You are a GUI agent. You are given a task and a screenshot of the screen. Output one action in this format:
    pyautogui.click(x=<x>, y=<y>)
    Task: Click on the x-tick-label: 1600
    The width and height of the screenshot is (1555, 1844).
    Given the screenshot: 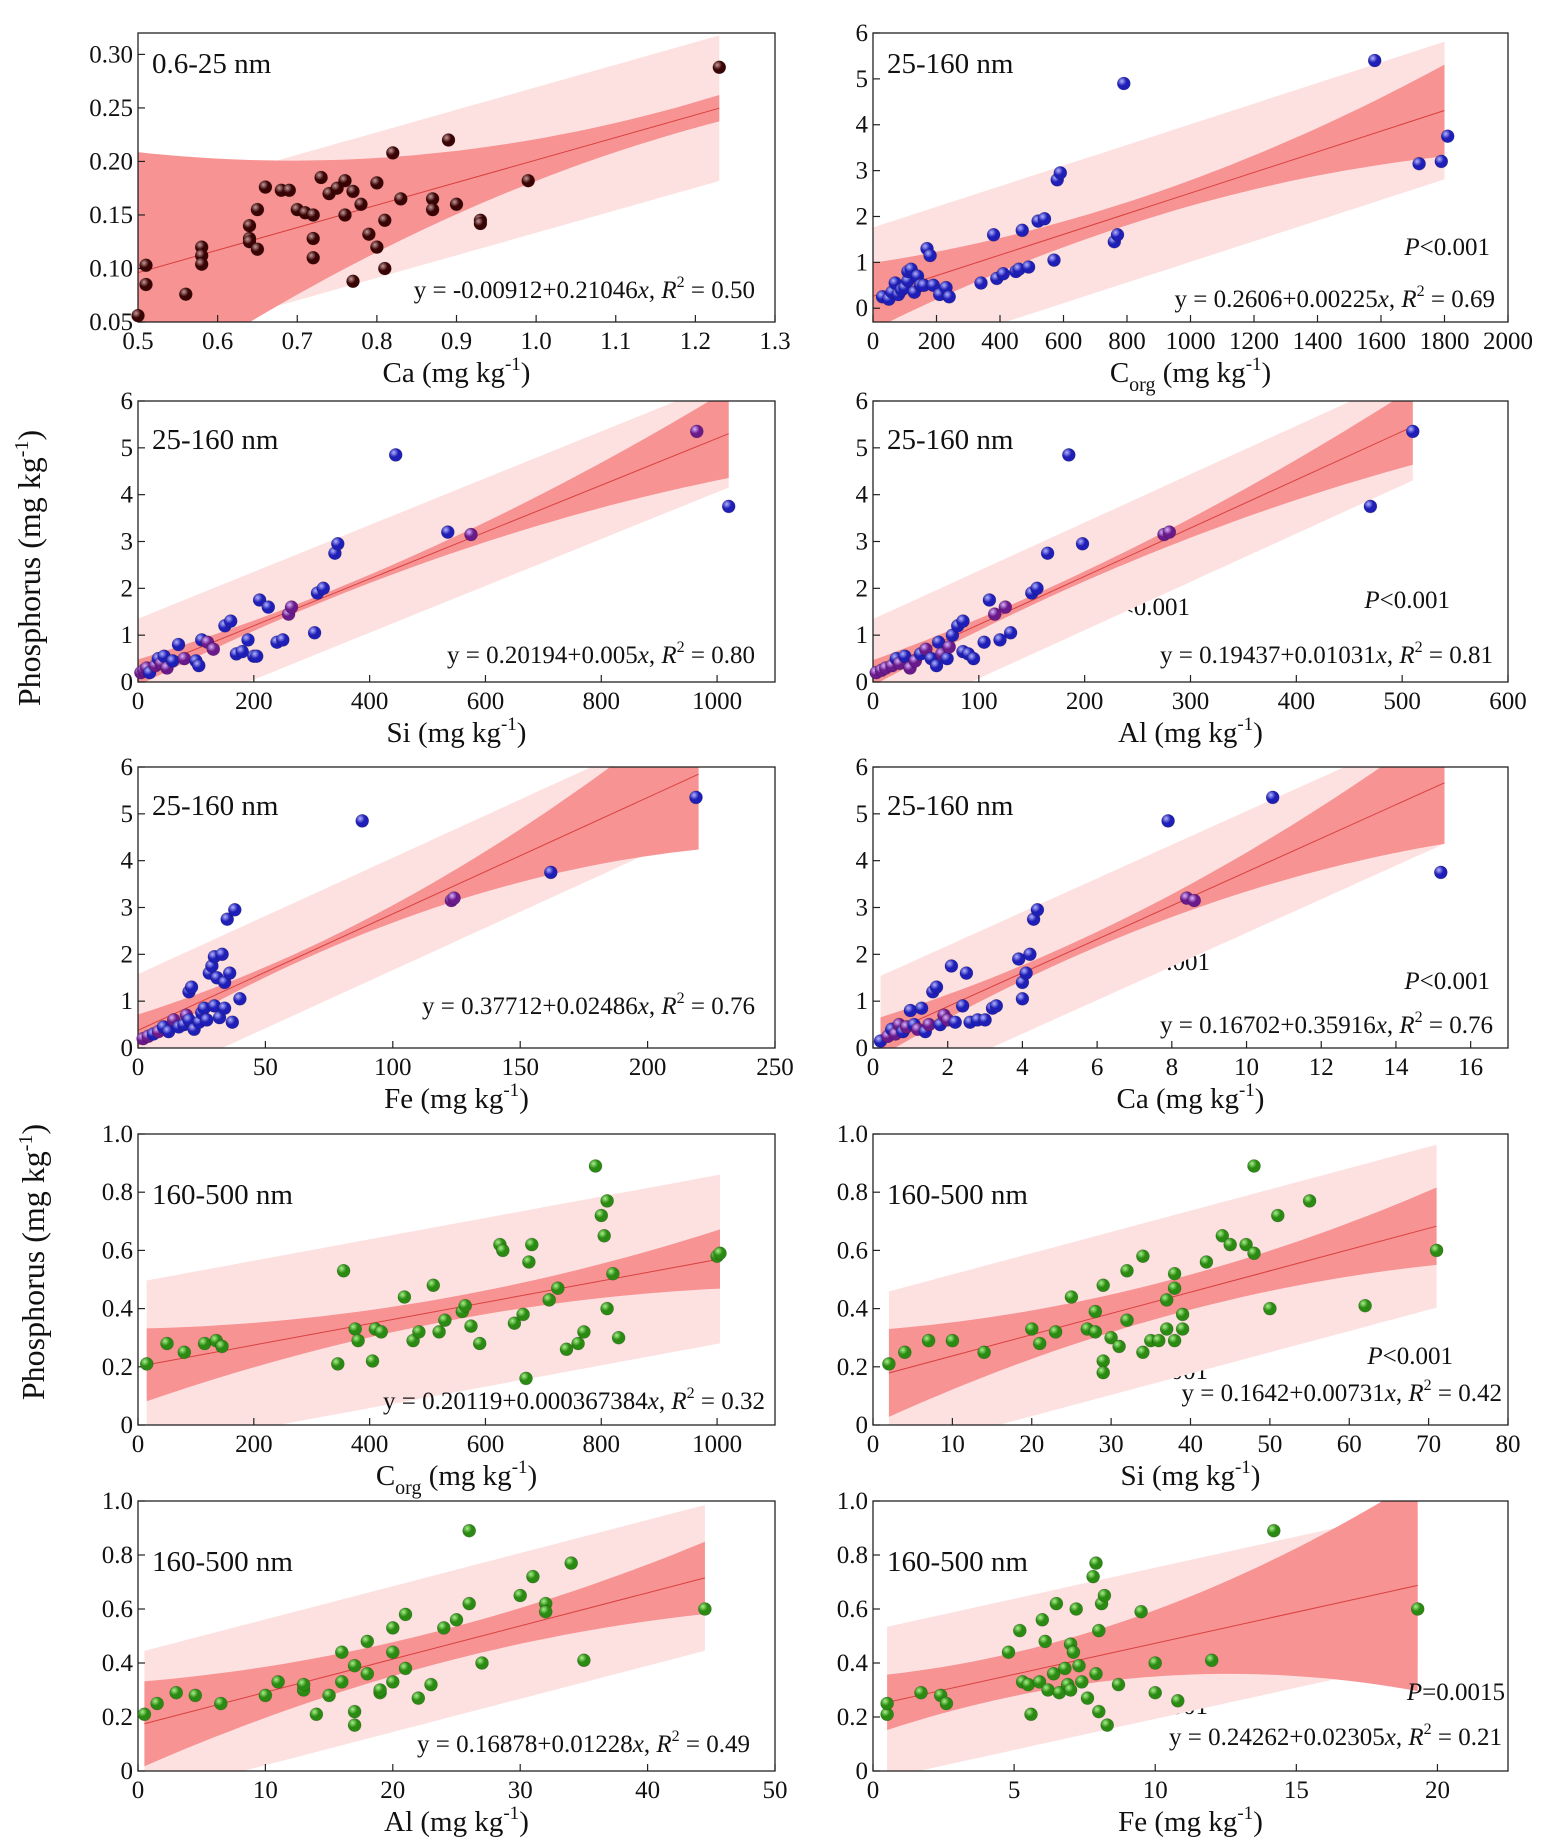 What is the action you would take?
    pyautogui.click(x=1381, y=341)
    